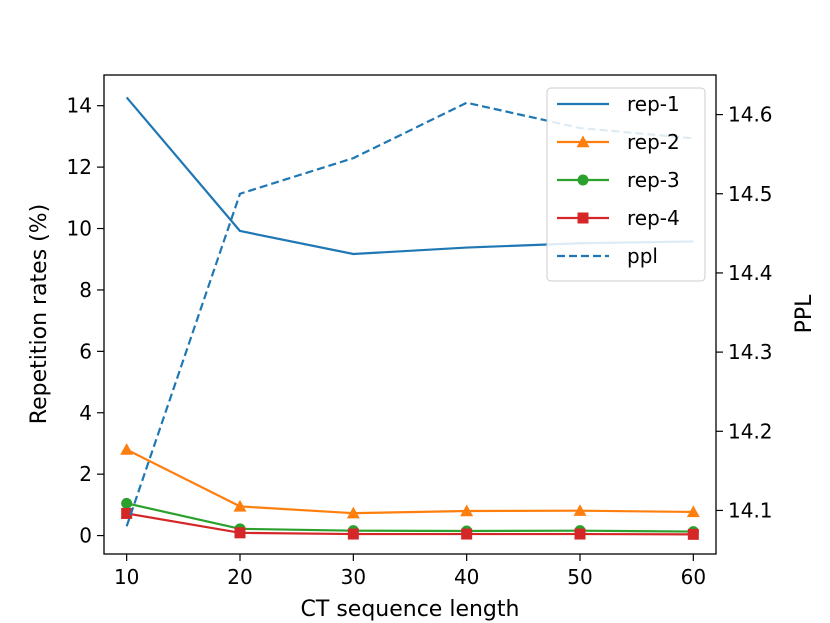 Image resolution: width=830 pixels, height=623 pixels. Describe the element at coordinates (653, 180) in the screenshot. I see `legend-label-rep-3: rep-3` at that location.